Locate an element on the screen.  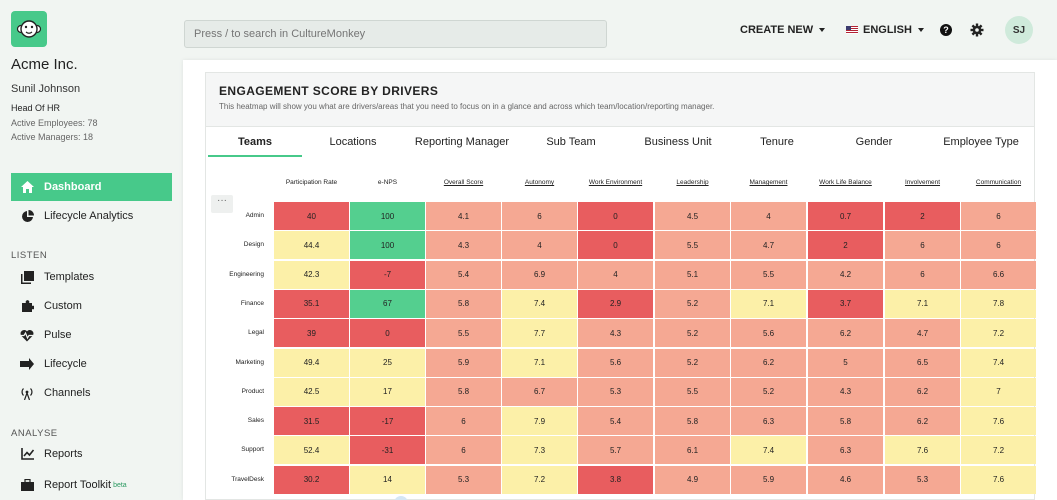
heatmap-cell: 67 is located at coordinates (387, 303).